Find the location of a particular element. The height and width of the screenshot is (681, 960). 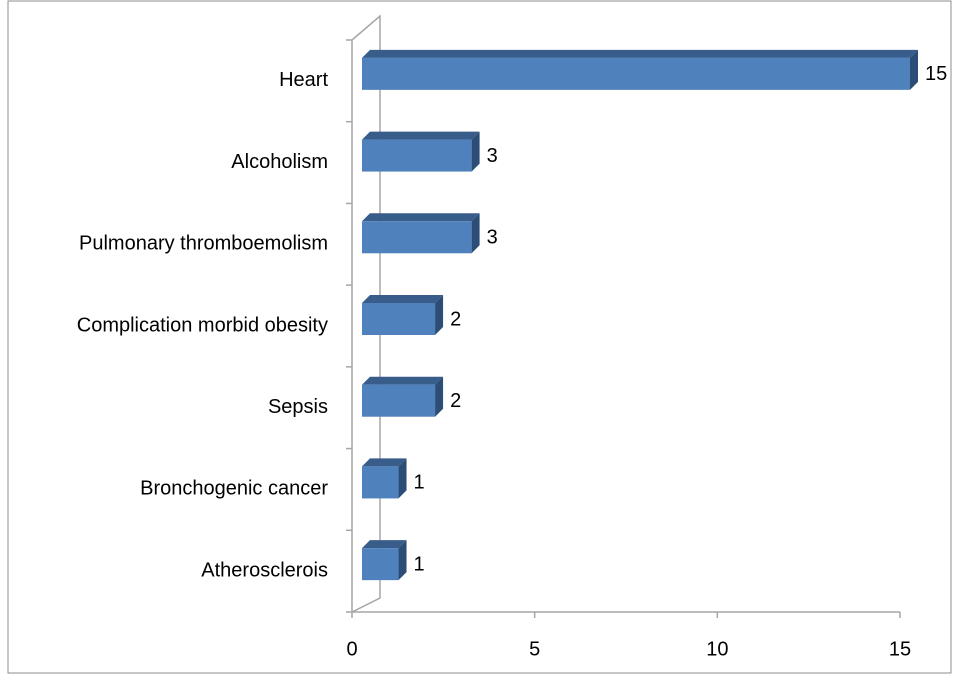

y-tick-label: Heart is located at coordinates (303, 80).